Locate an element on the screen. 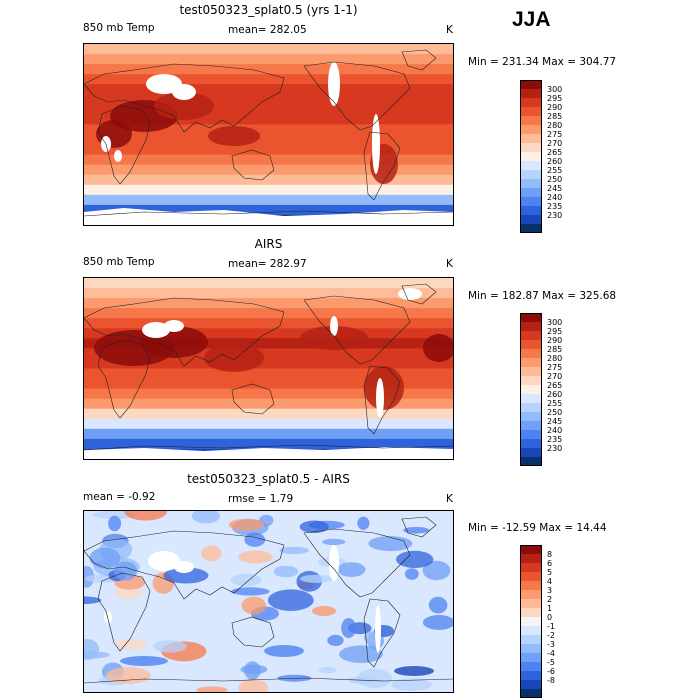 The image size is (700, 700). colorbar-tick-label: -1 is located at coordinates (551, 626).